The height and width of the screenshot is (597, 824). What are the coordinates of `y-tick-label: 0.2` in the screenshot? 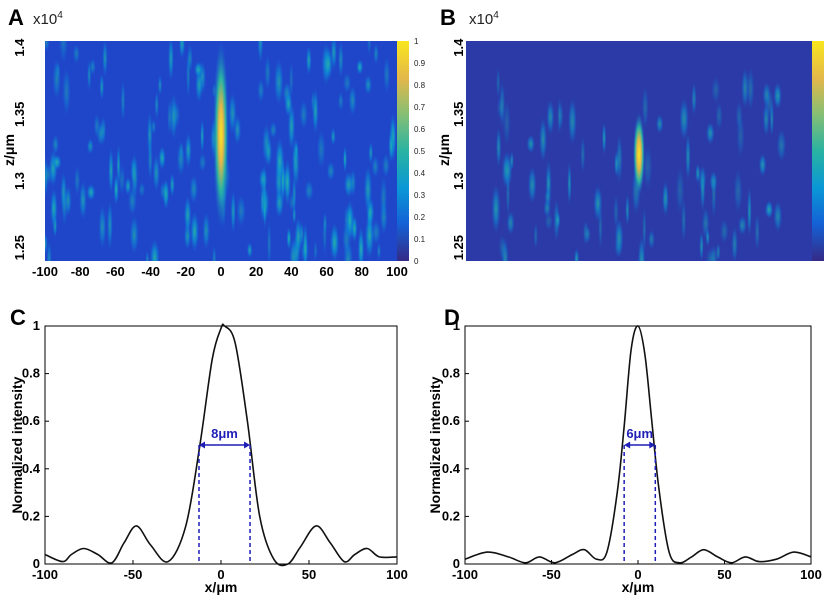 It's located at (31, 515).